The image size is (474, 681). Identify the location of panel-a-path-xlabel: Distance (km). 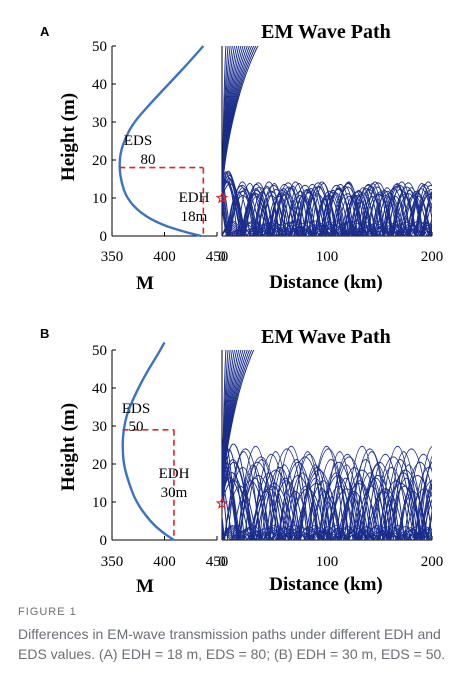
(325, 282).